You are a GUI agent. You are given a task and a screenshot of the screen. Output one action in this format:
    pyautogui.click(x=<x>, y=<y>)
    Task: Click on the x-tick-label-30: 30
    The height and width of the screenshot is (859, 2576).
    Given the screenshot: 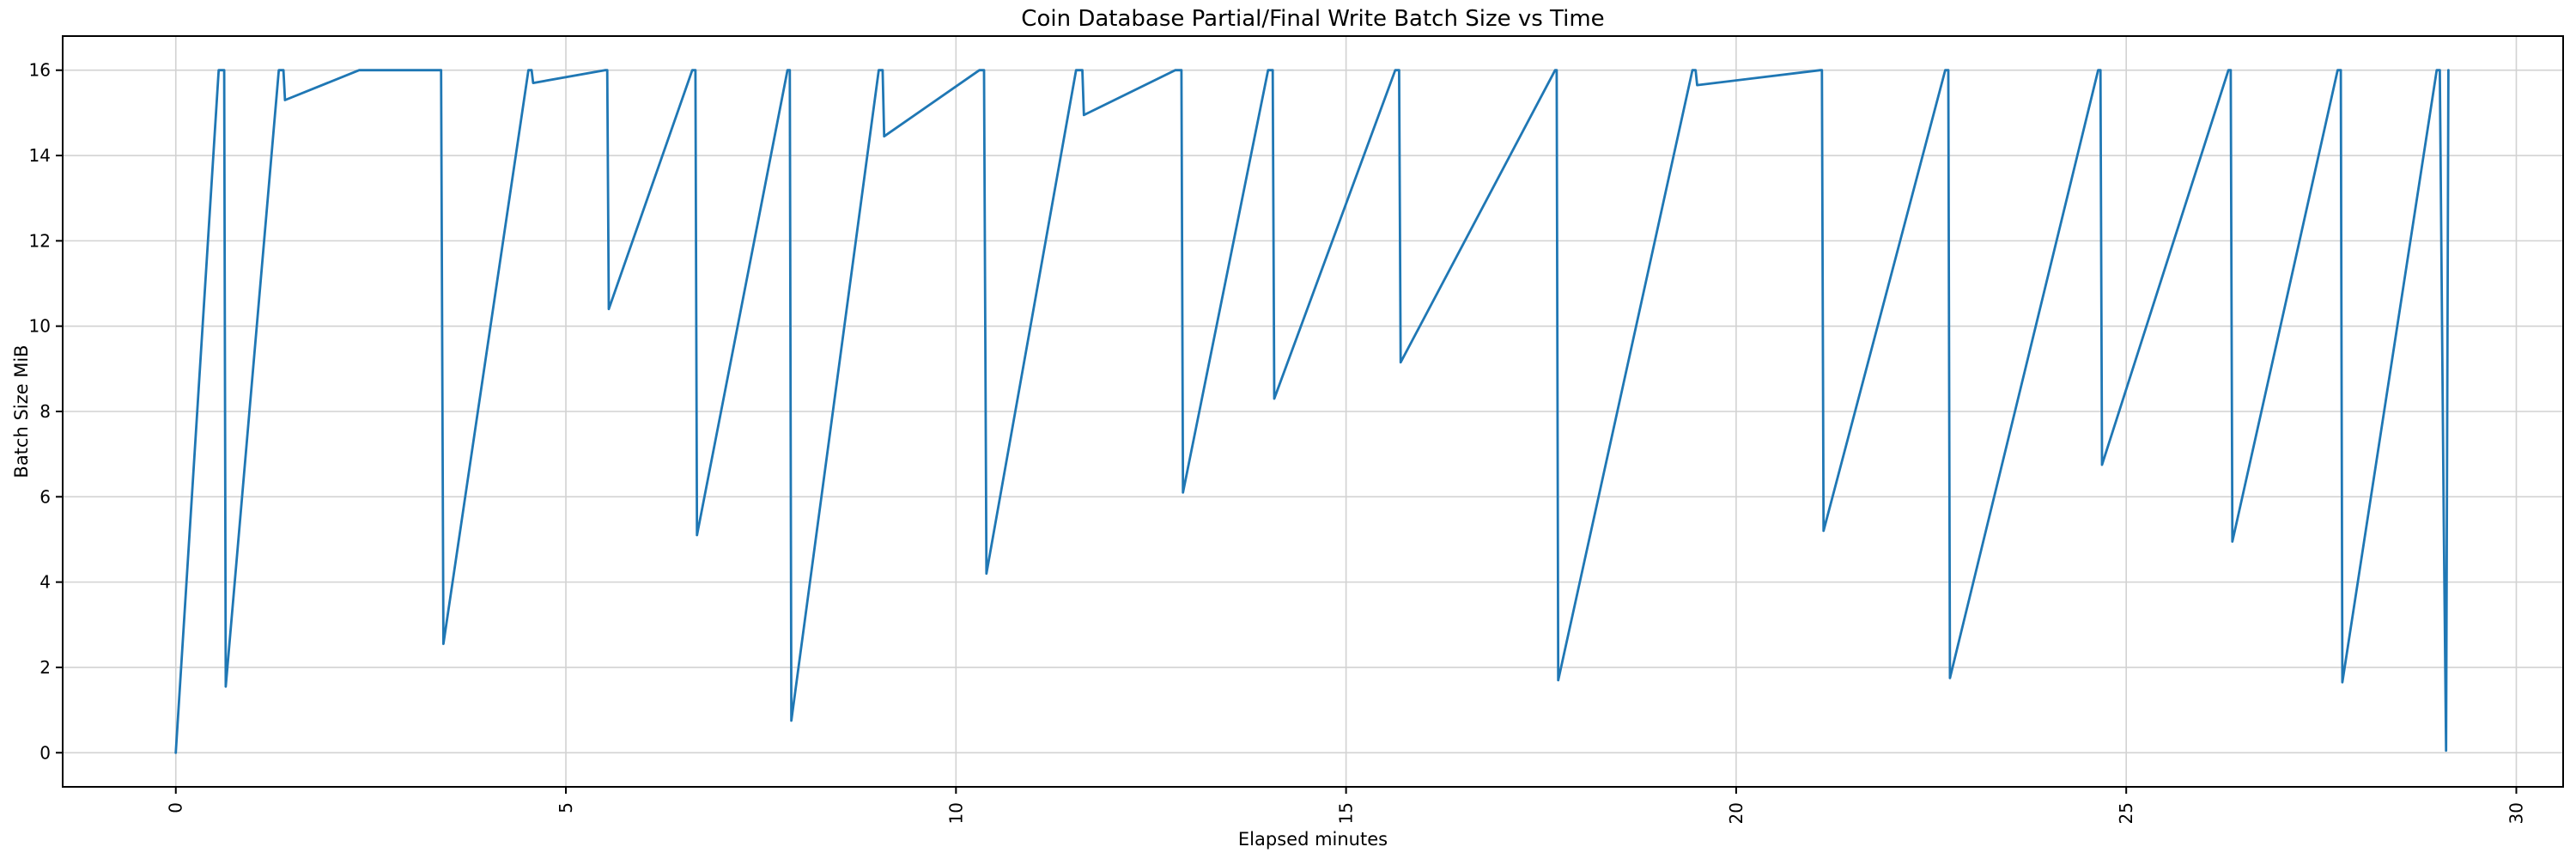 What is the action you would take?
    pyautogui.click(x=2516, y=813)
    